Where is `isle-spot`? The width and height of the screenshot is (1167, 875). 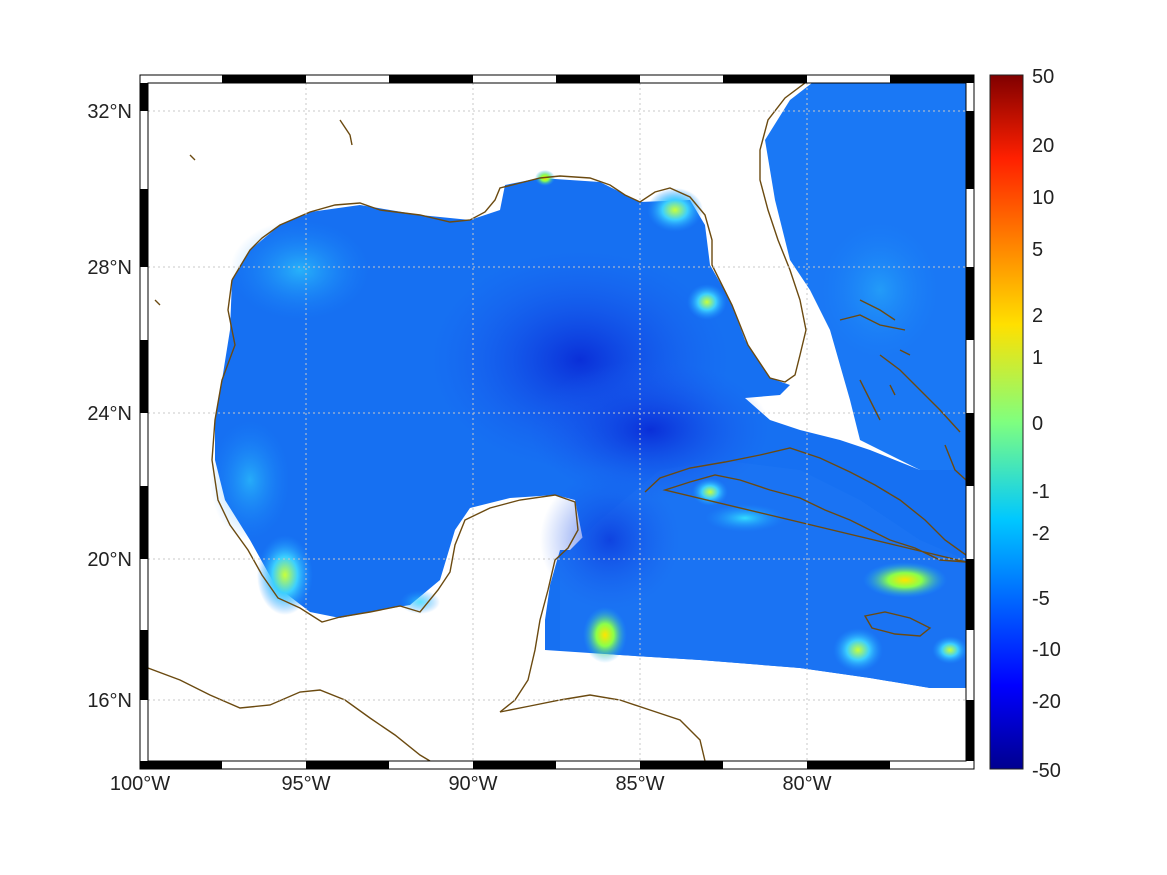 isle-spot is located at coordinates (710, 492).